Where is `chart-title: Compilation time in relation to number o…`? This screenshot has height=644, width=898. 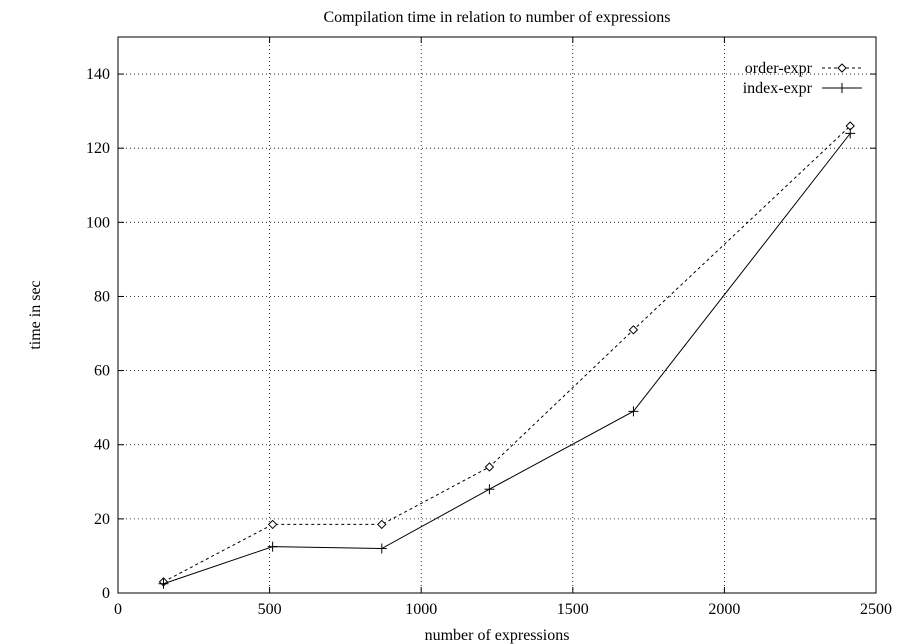
chart-title: Compilation time in relation to number o… is located at coordinates (496, 17).